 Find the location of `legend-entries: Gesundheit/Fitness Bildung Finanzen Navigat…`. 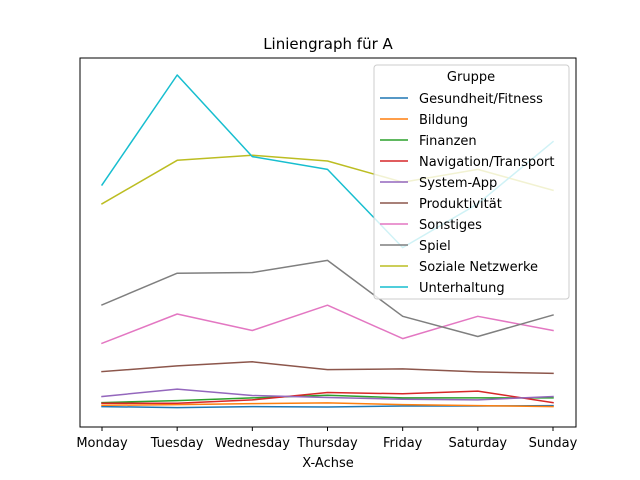

legend-entries: Gesundheit/Fitness Bildung Finanzen Navigat… is located at coordinates (467, 194).